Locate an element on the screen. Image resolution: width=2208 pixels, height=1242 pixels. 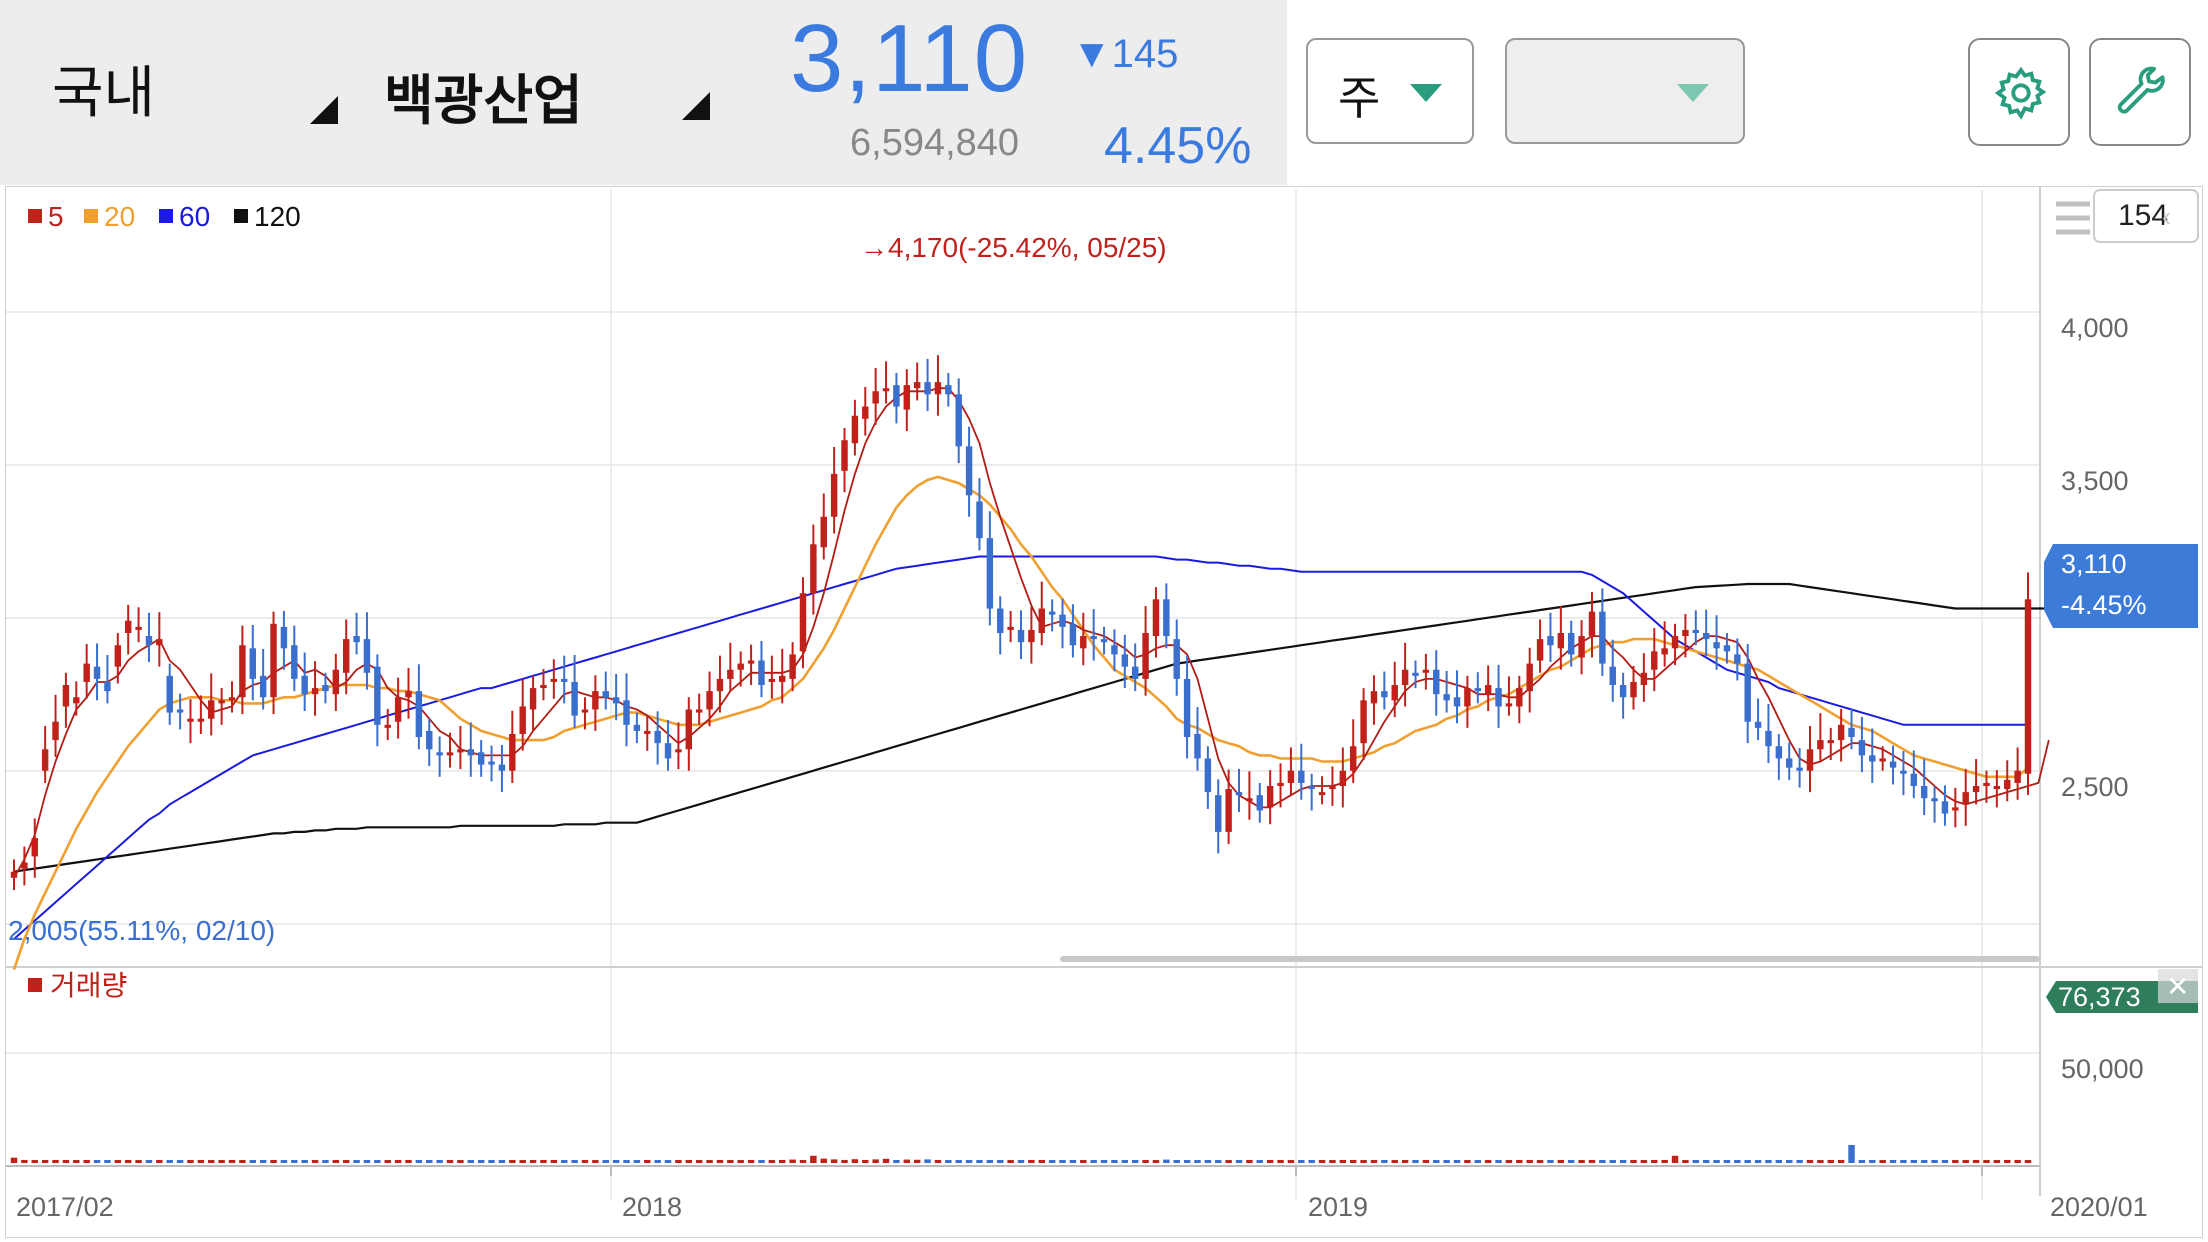
chevron-down-icon is located at coordinates (1426, 93).